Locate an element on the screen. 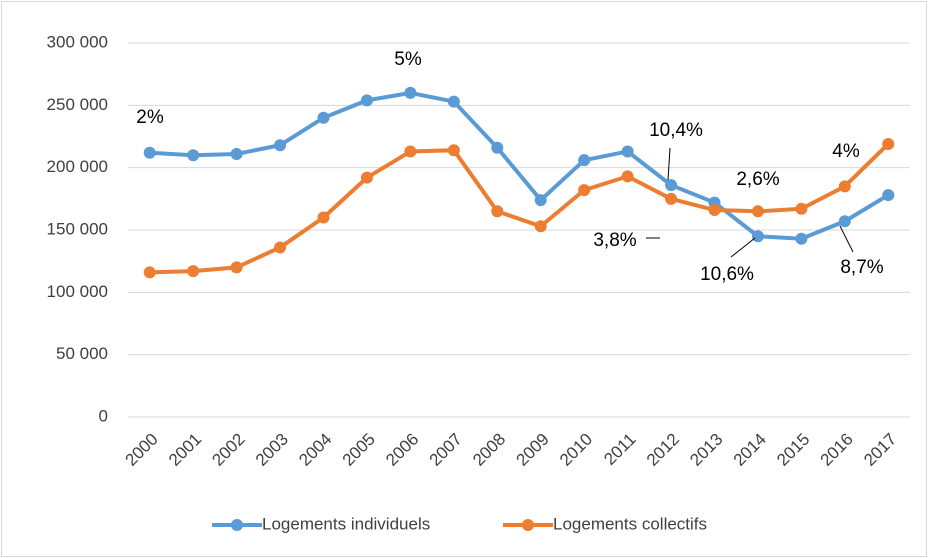 The image size is (928, 558). annotation: 3,8% is located at coordinates (614, 240).